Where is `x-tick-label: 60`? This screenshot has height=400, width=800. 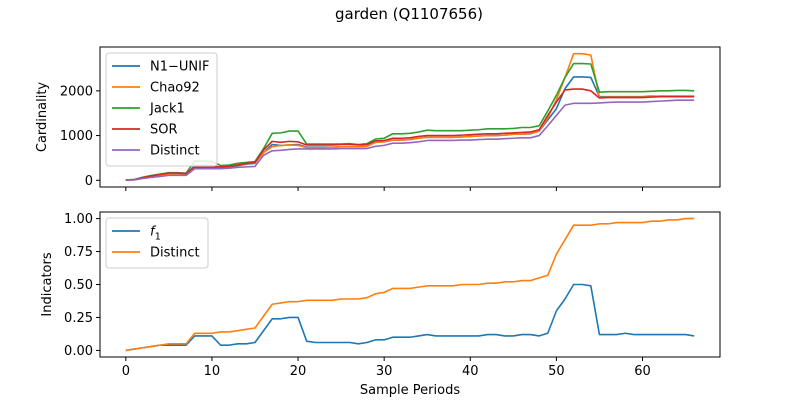
x-tick-label: 60 is located at coordinates (642, 371).